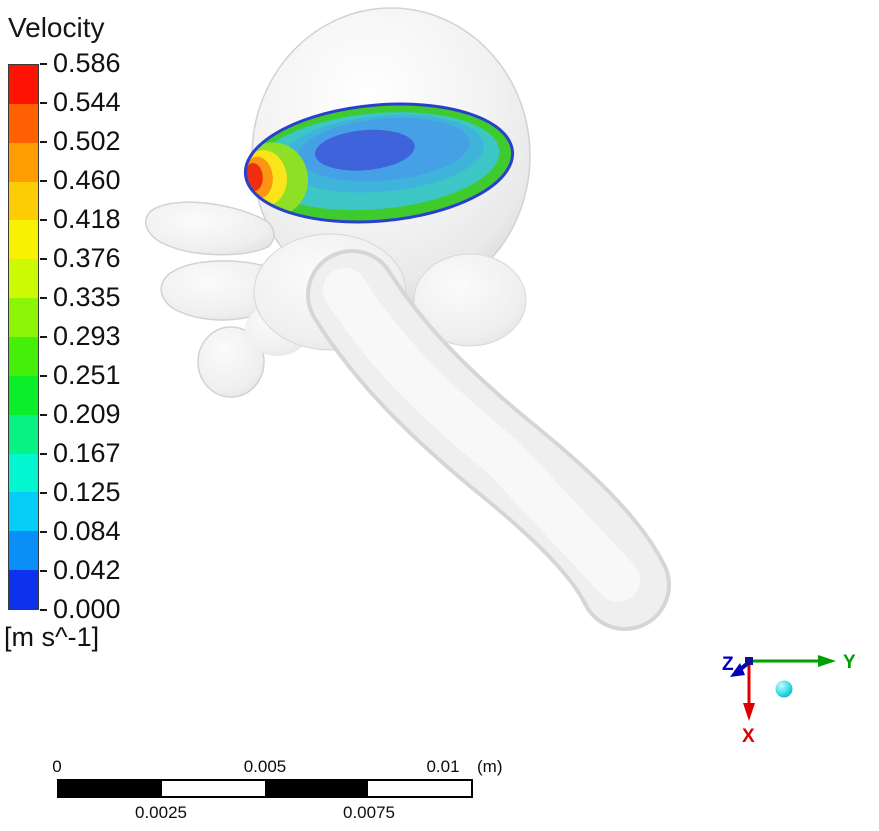 The height and width of the screenshot is (831, 879). Describe the element at coordinates (210, 228) in the screenshot. I see `left-upper-lobe` at that location.